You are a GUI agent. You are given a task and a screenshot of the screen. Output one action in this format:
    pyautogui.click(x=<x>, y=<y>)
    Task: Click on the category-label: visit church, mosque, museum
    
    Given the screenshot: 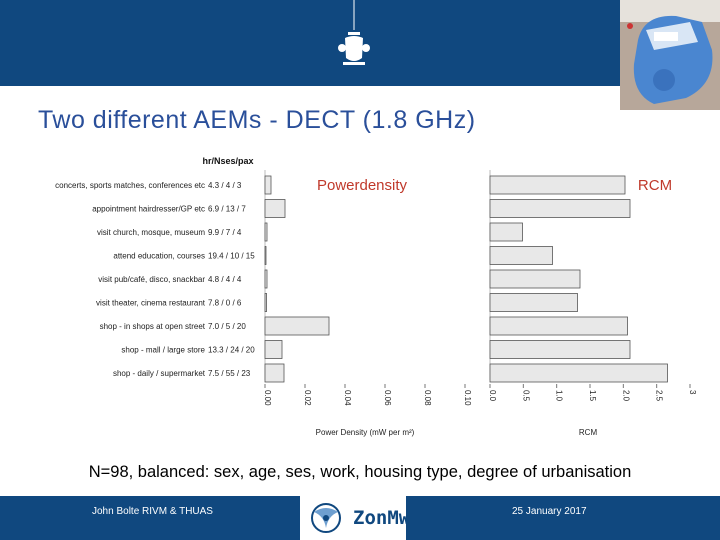 What is the action you would take?
    pyautogui.click(x=151, y=232)
    